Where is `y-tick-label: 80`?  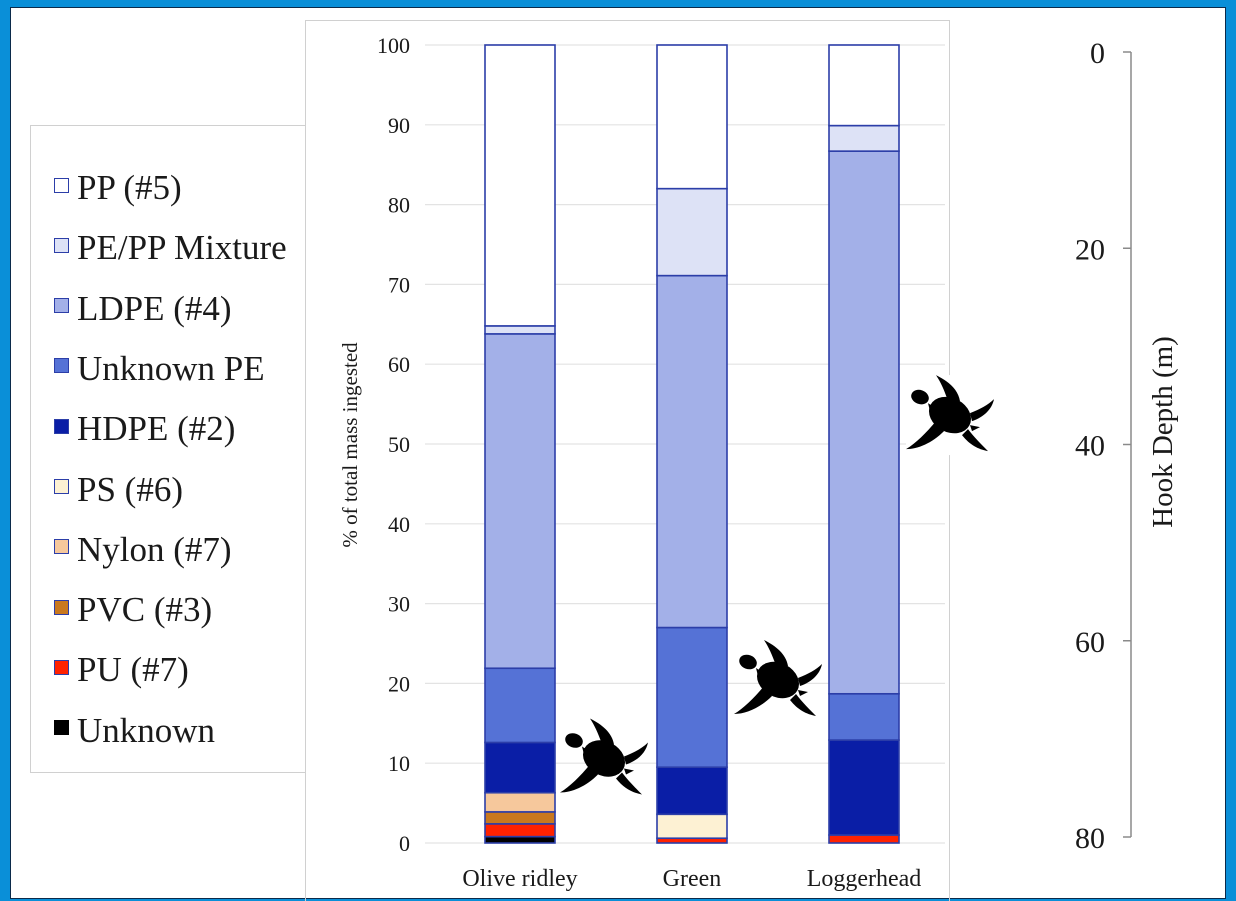
y-tick-label: 80 is located at coordinates (399, 205).